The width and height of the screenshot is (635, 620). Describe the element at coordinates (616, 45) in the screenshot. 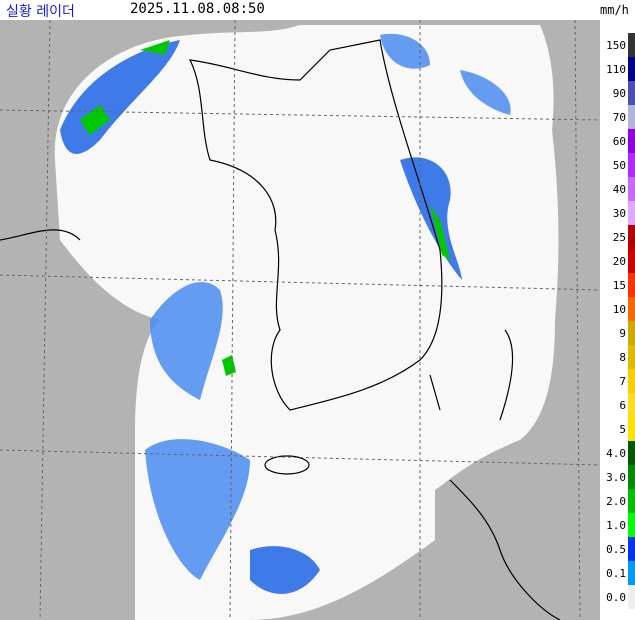

I see `legend-label: 150` at that location.